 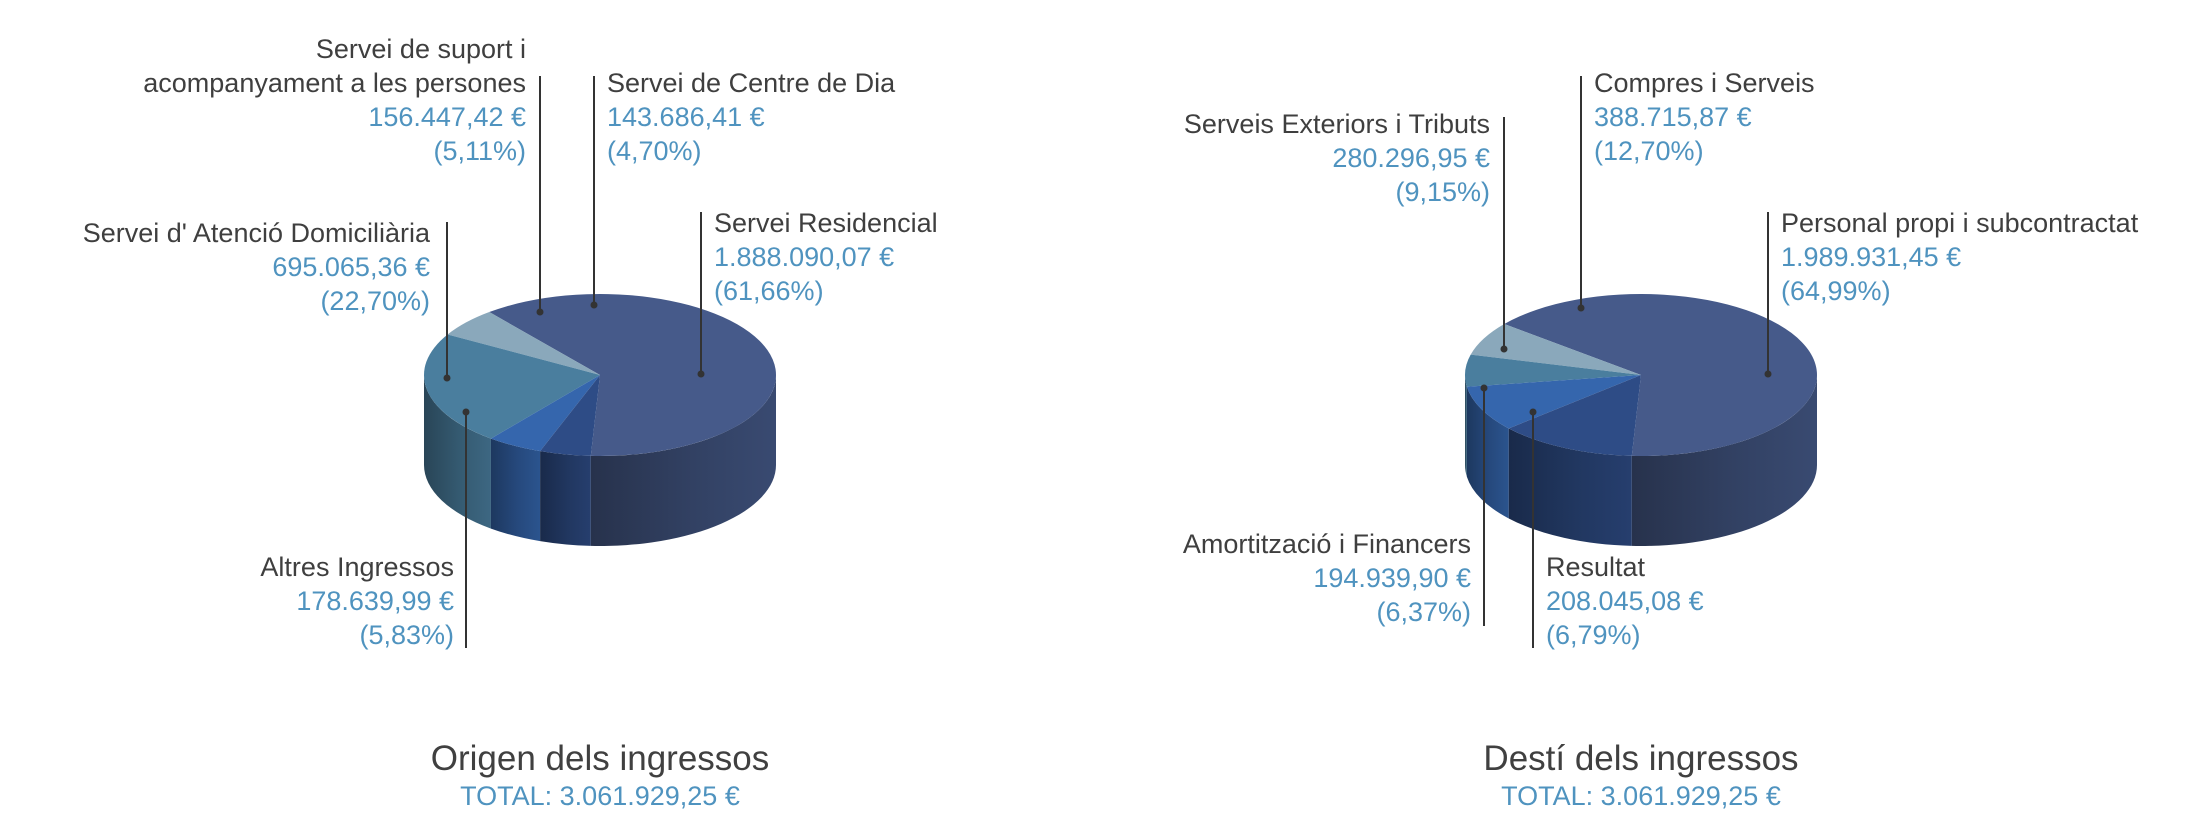 I want to click on slice-label-name: acompanyament a les persones, so click(x=334, y=83).